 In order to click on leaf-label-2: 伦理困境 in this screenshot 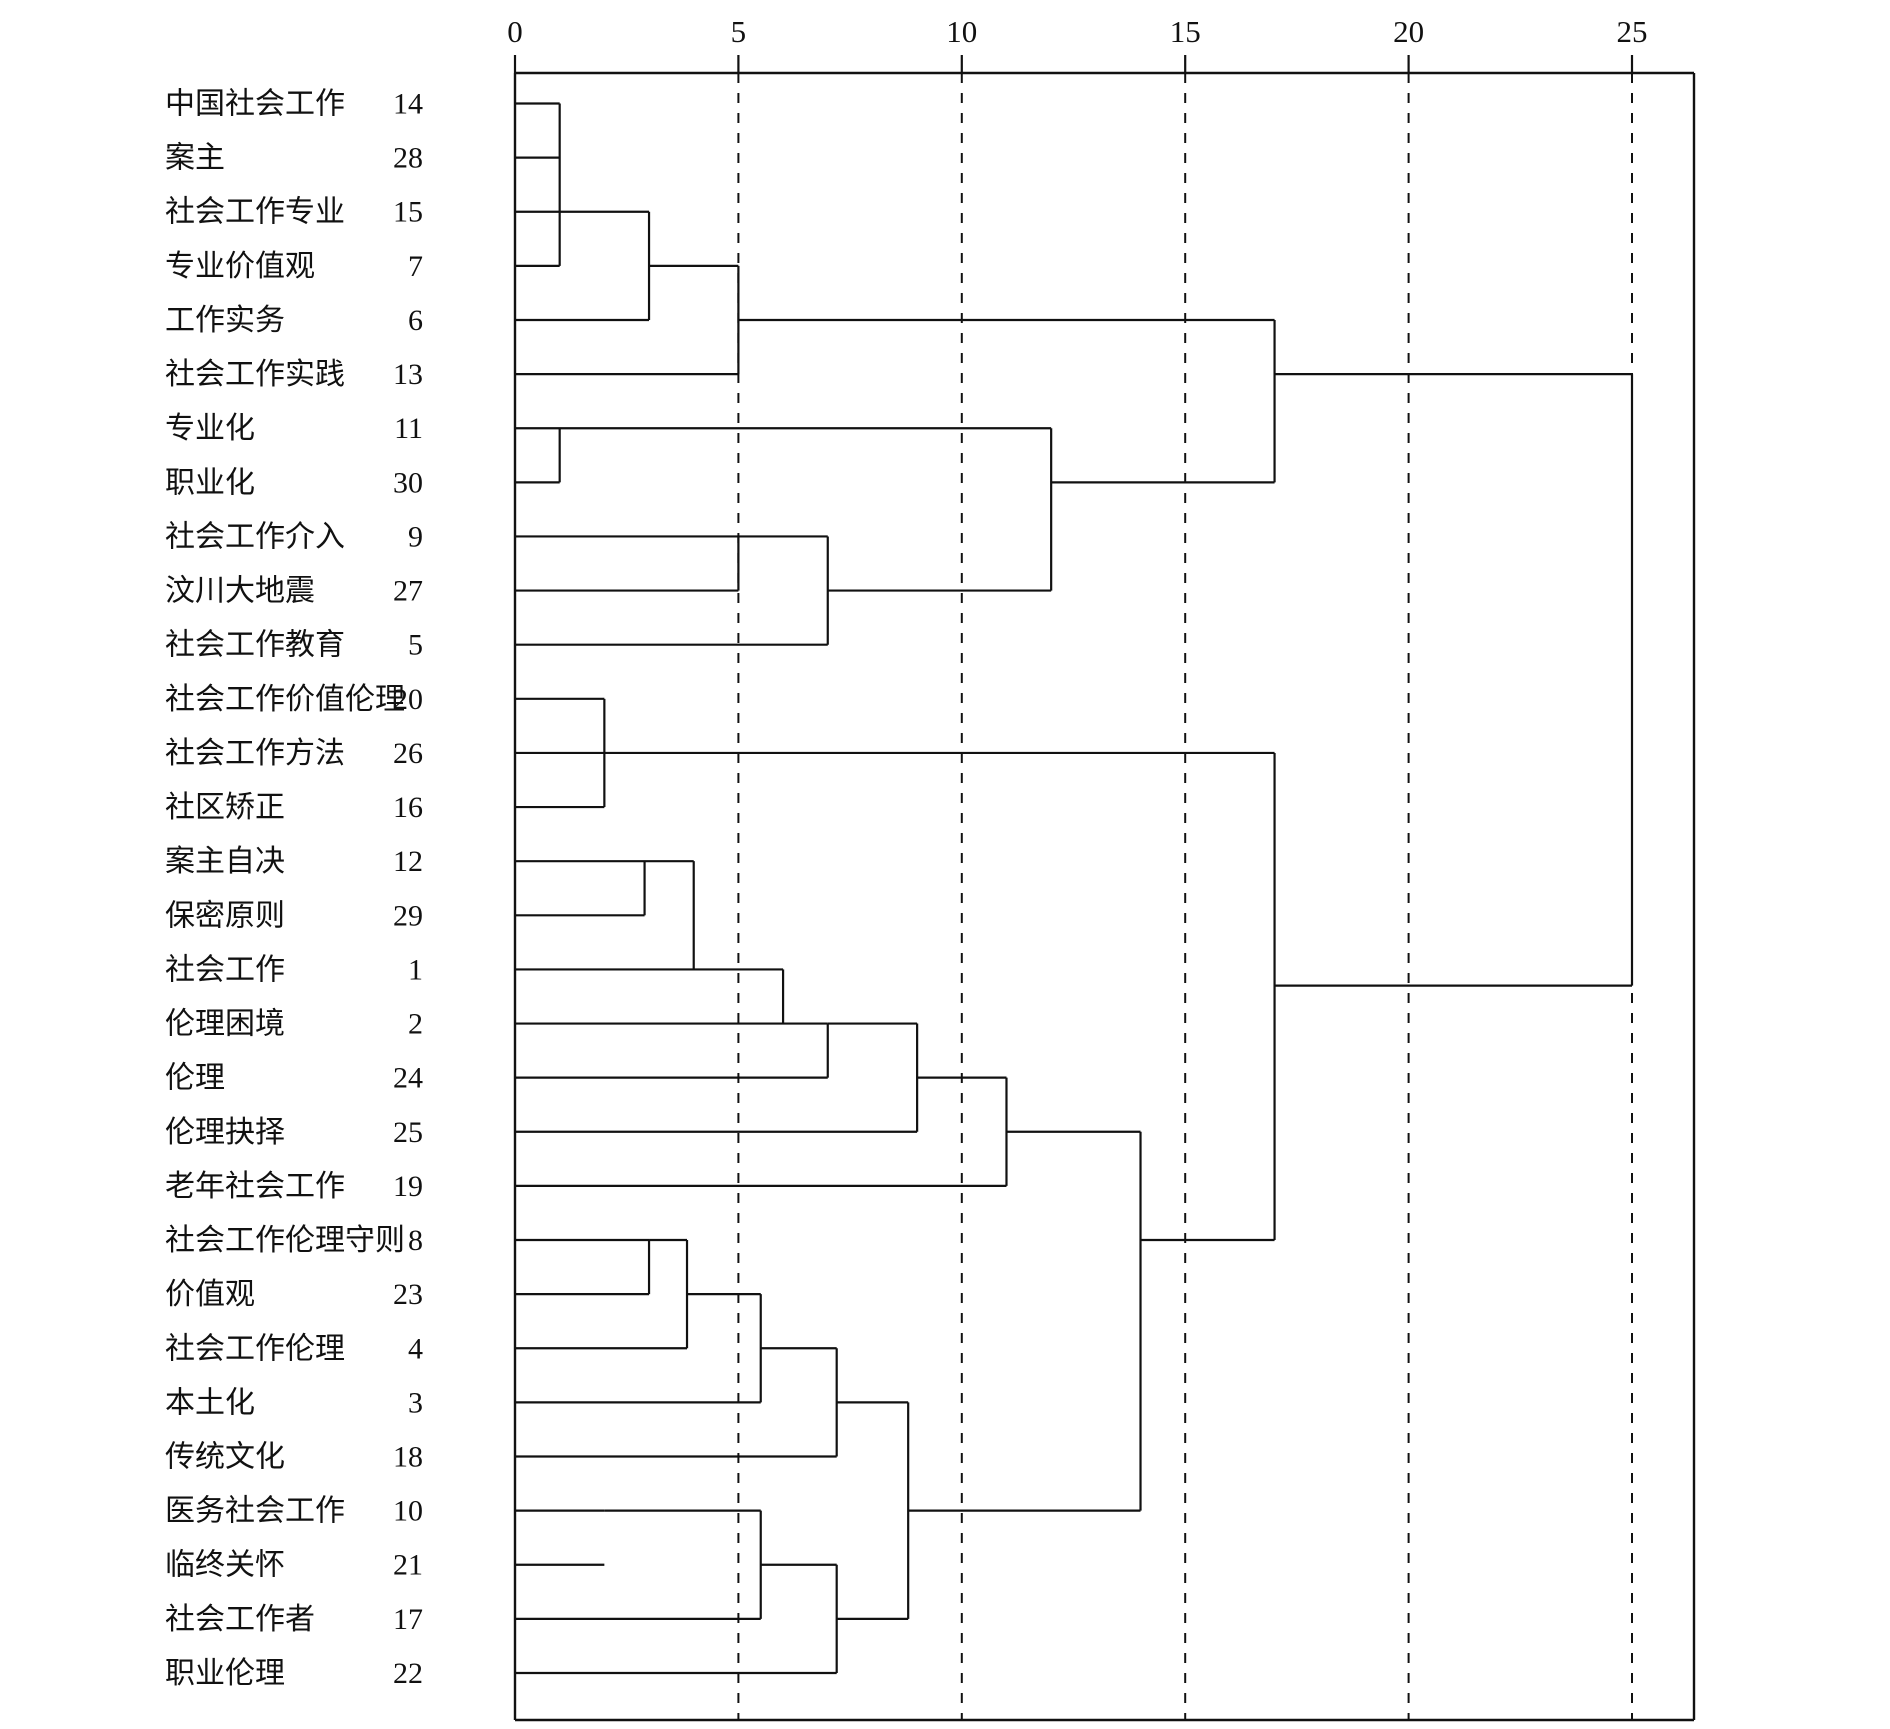, I will do `click(225, 1024)`.